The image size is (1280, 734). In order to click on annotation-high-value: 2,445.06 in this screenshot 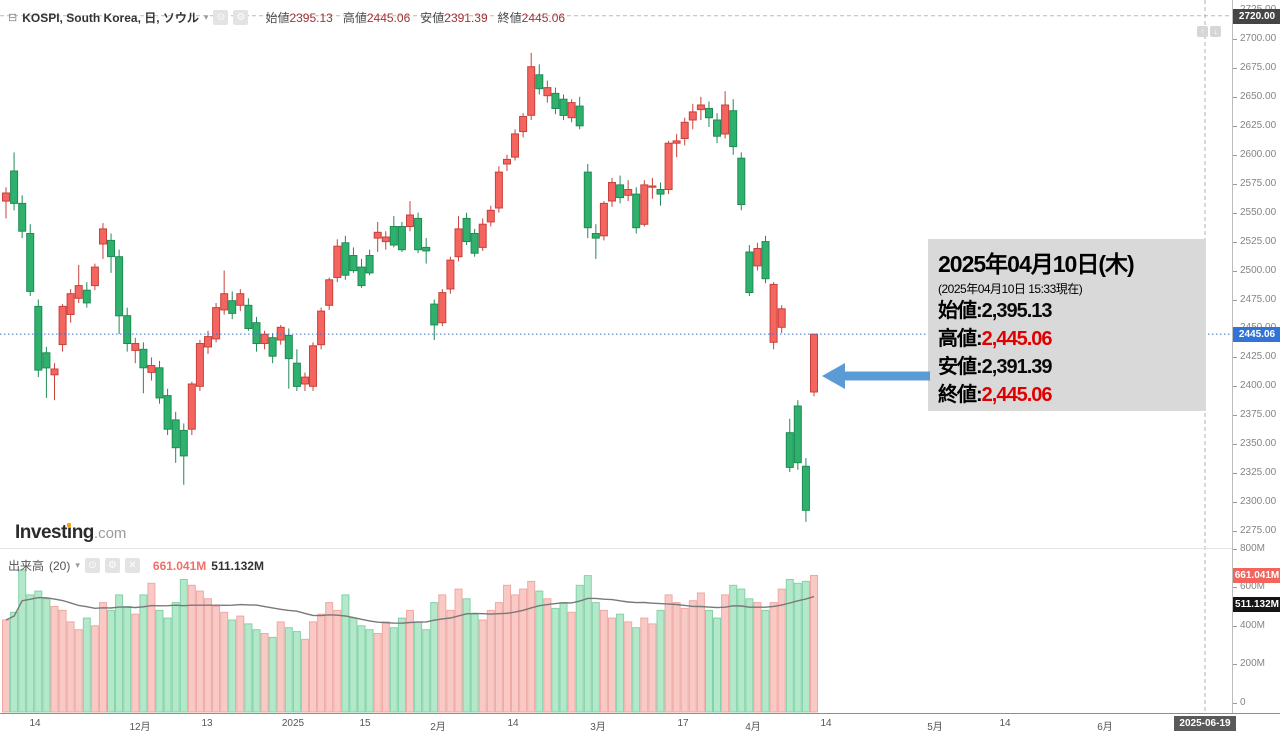, I will do `click(1017, 339)`.